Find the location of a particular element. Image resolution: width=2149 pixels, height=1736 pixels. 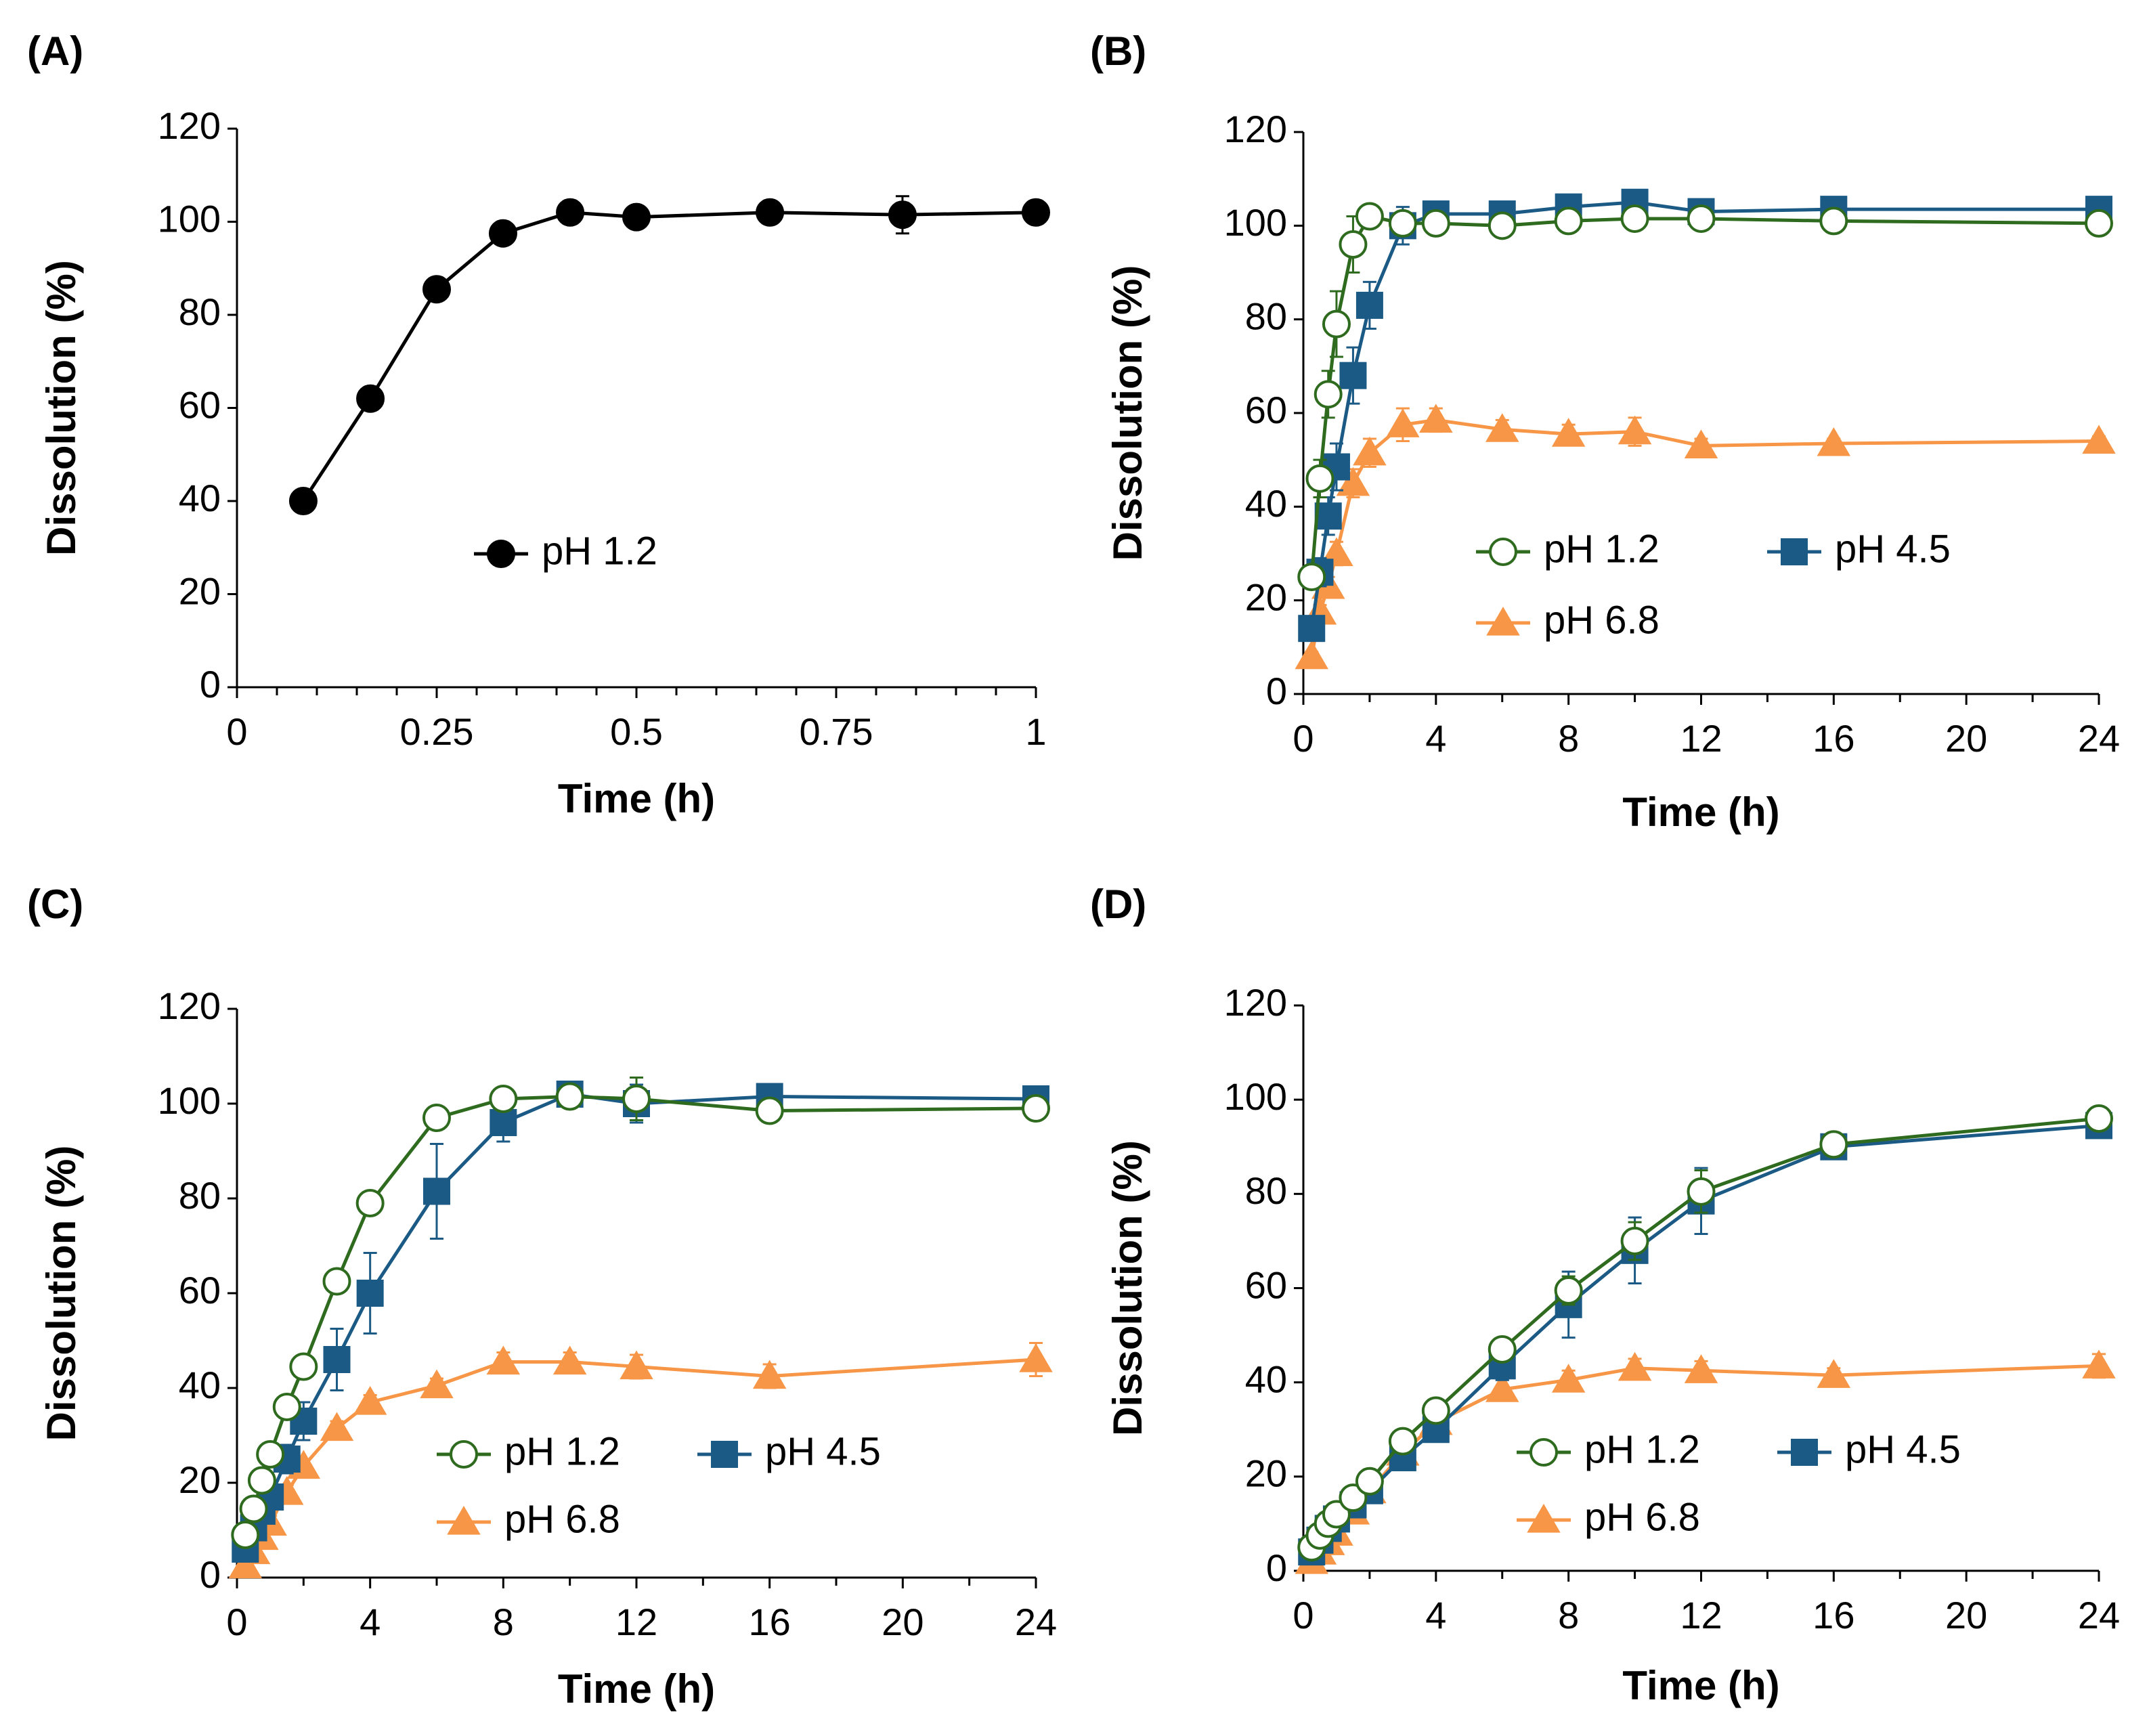

x-tick-label: 24 is located at coordinates (2099, 1615).